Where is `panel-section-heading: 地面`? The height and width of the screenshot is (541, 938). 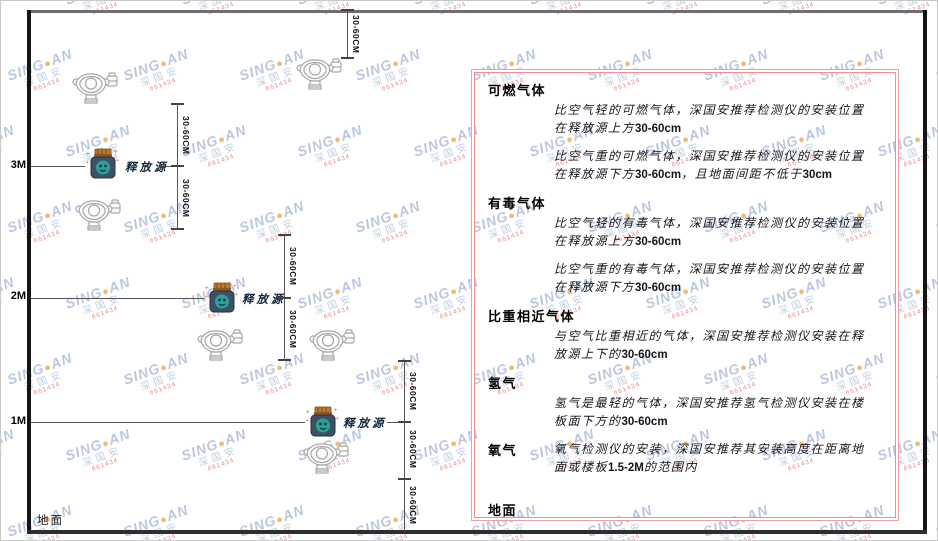 panel-section-heading: 地面 is located at coordinates (503, 510).